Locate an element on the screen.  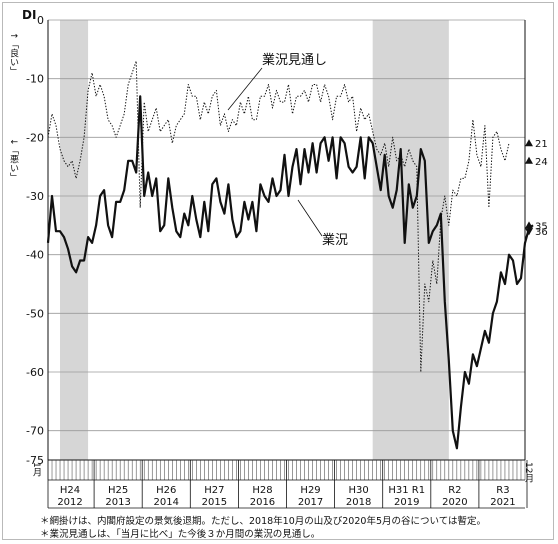
y-axis-title: DI is located at coordinates (29, 15).